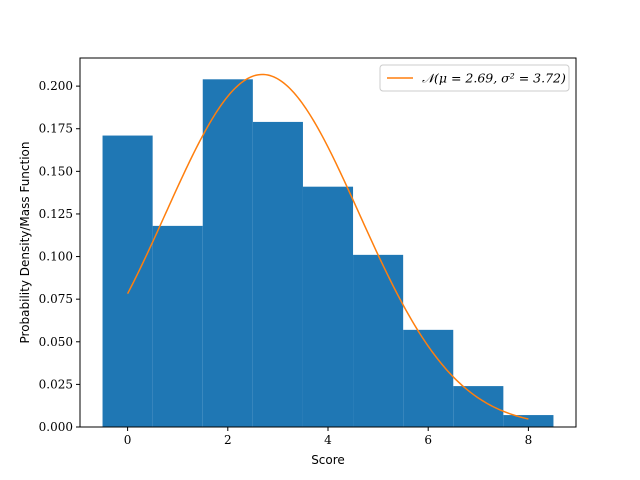 The image size is (640, 480). What do you see at coordinates (328, 440) in the screenshot?
I see `x-tick-label: 4` at bounding box center [328, 440].